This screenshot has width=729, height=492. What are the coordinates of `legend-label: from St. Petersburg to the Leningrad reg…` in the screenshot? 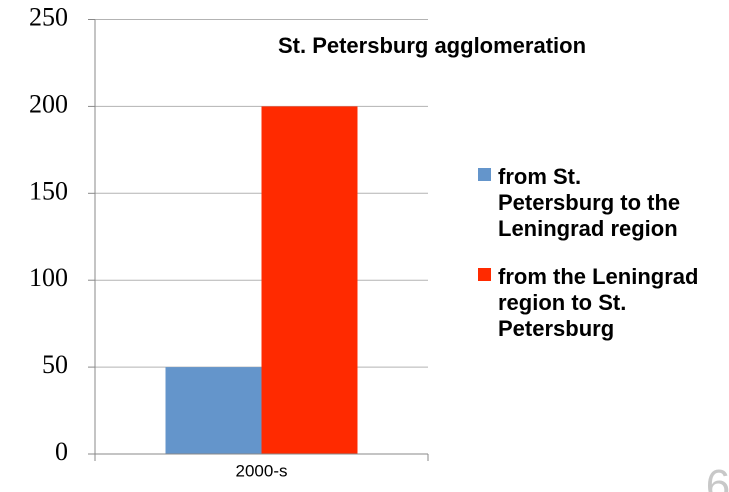 It's located at (589, 202).